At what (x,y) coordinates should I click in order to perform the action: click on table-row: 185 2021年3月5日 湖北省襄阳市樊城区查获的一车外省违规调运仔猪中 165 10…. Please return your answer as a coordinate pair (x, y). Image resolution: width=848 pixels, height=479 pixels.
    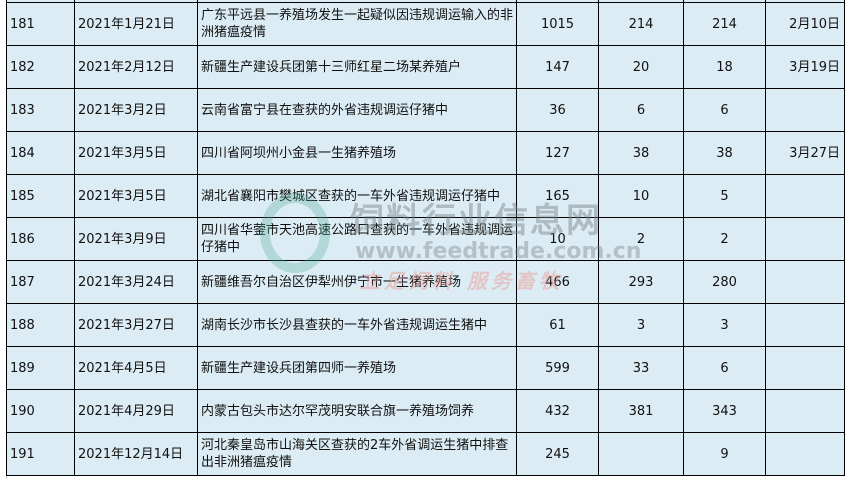
    Looking at the image, I should click on (425, 196).